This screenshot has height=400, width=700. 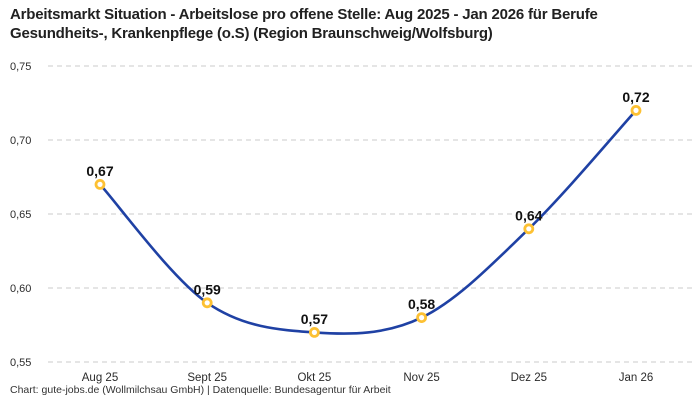 What do you see at coordinates (100, 378) in the screenshot?
I see `x-axis-tick-label: Aug 25` at bounding box center [100, 378].